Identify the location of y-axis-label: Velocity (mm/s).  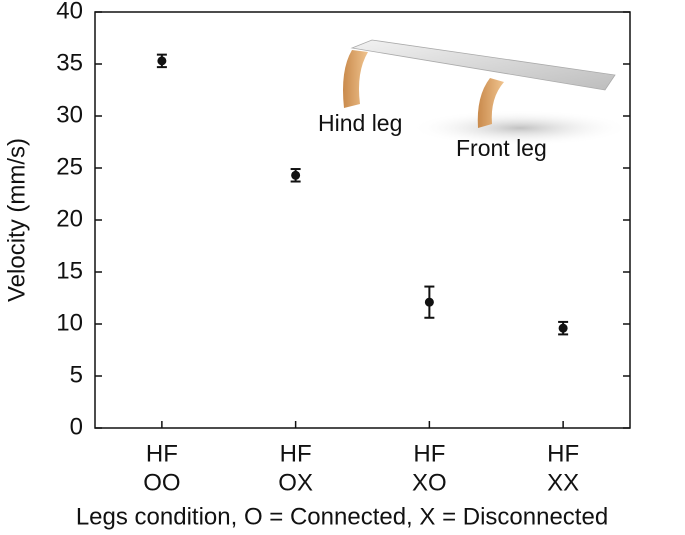
(16, 220).